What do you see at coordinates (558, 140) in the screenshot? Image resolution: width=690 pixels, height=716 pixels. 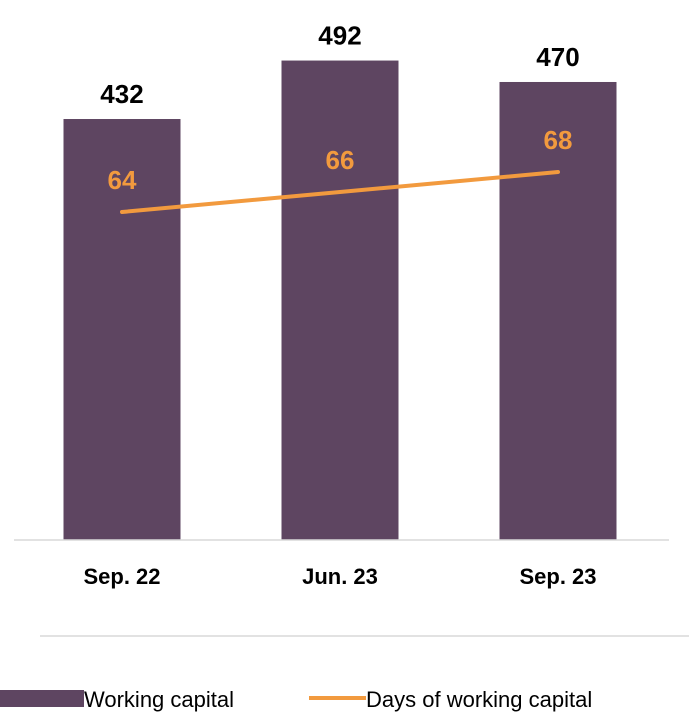 I see `line-value-label-2: 68` at bounding box center [558, 140].